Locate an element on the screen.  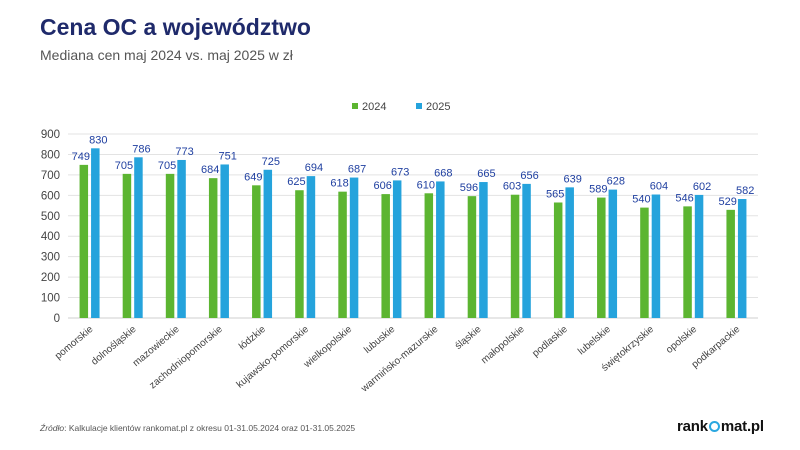
legend-swatch-2024 is located at coordinates (355, 106).